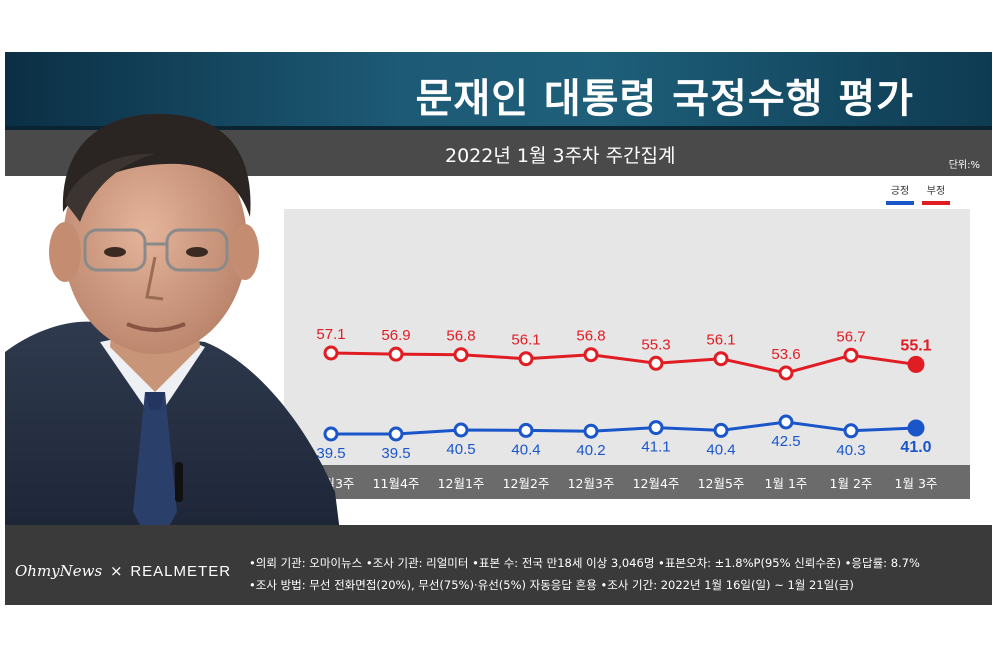  What do you see at coordinates (526, 483) in the screenshot?
I see `x-tick-label: 12월2주` at bounding box center [526, 483].